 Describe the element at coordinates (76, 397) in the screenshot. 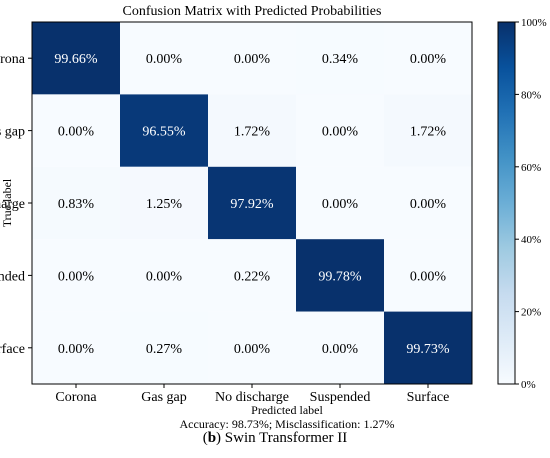

I see `x-tick-label: Corona` at that location.